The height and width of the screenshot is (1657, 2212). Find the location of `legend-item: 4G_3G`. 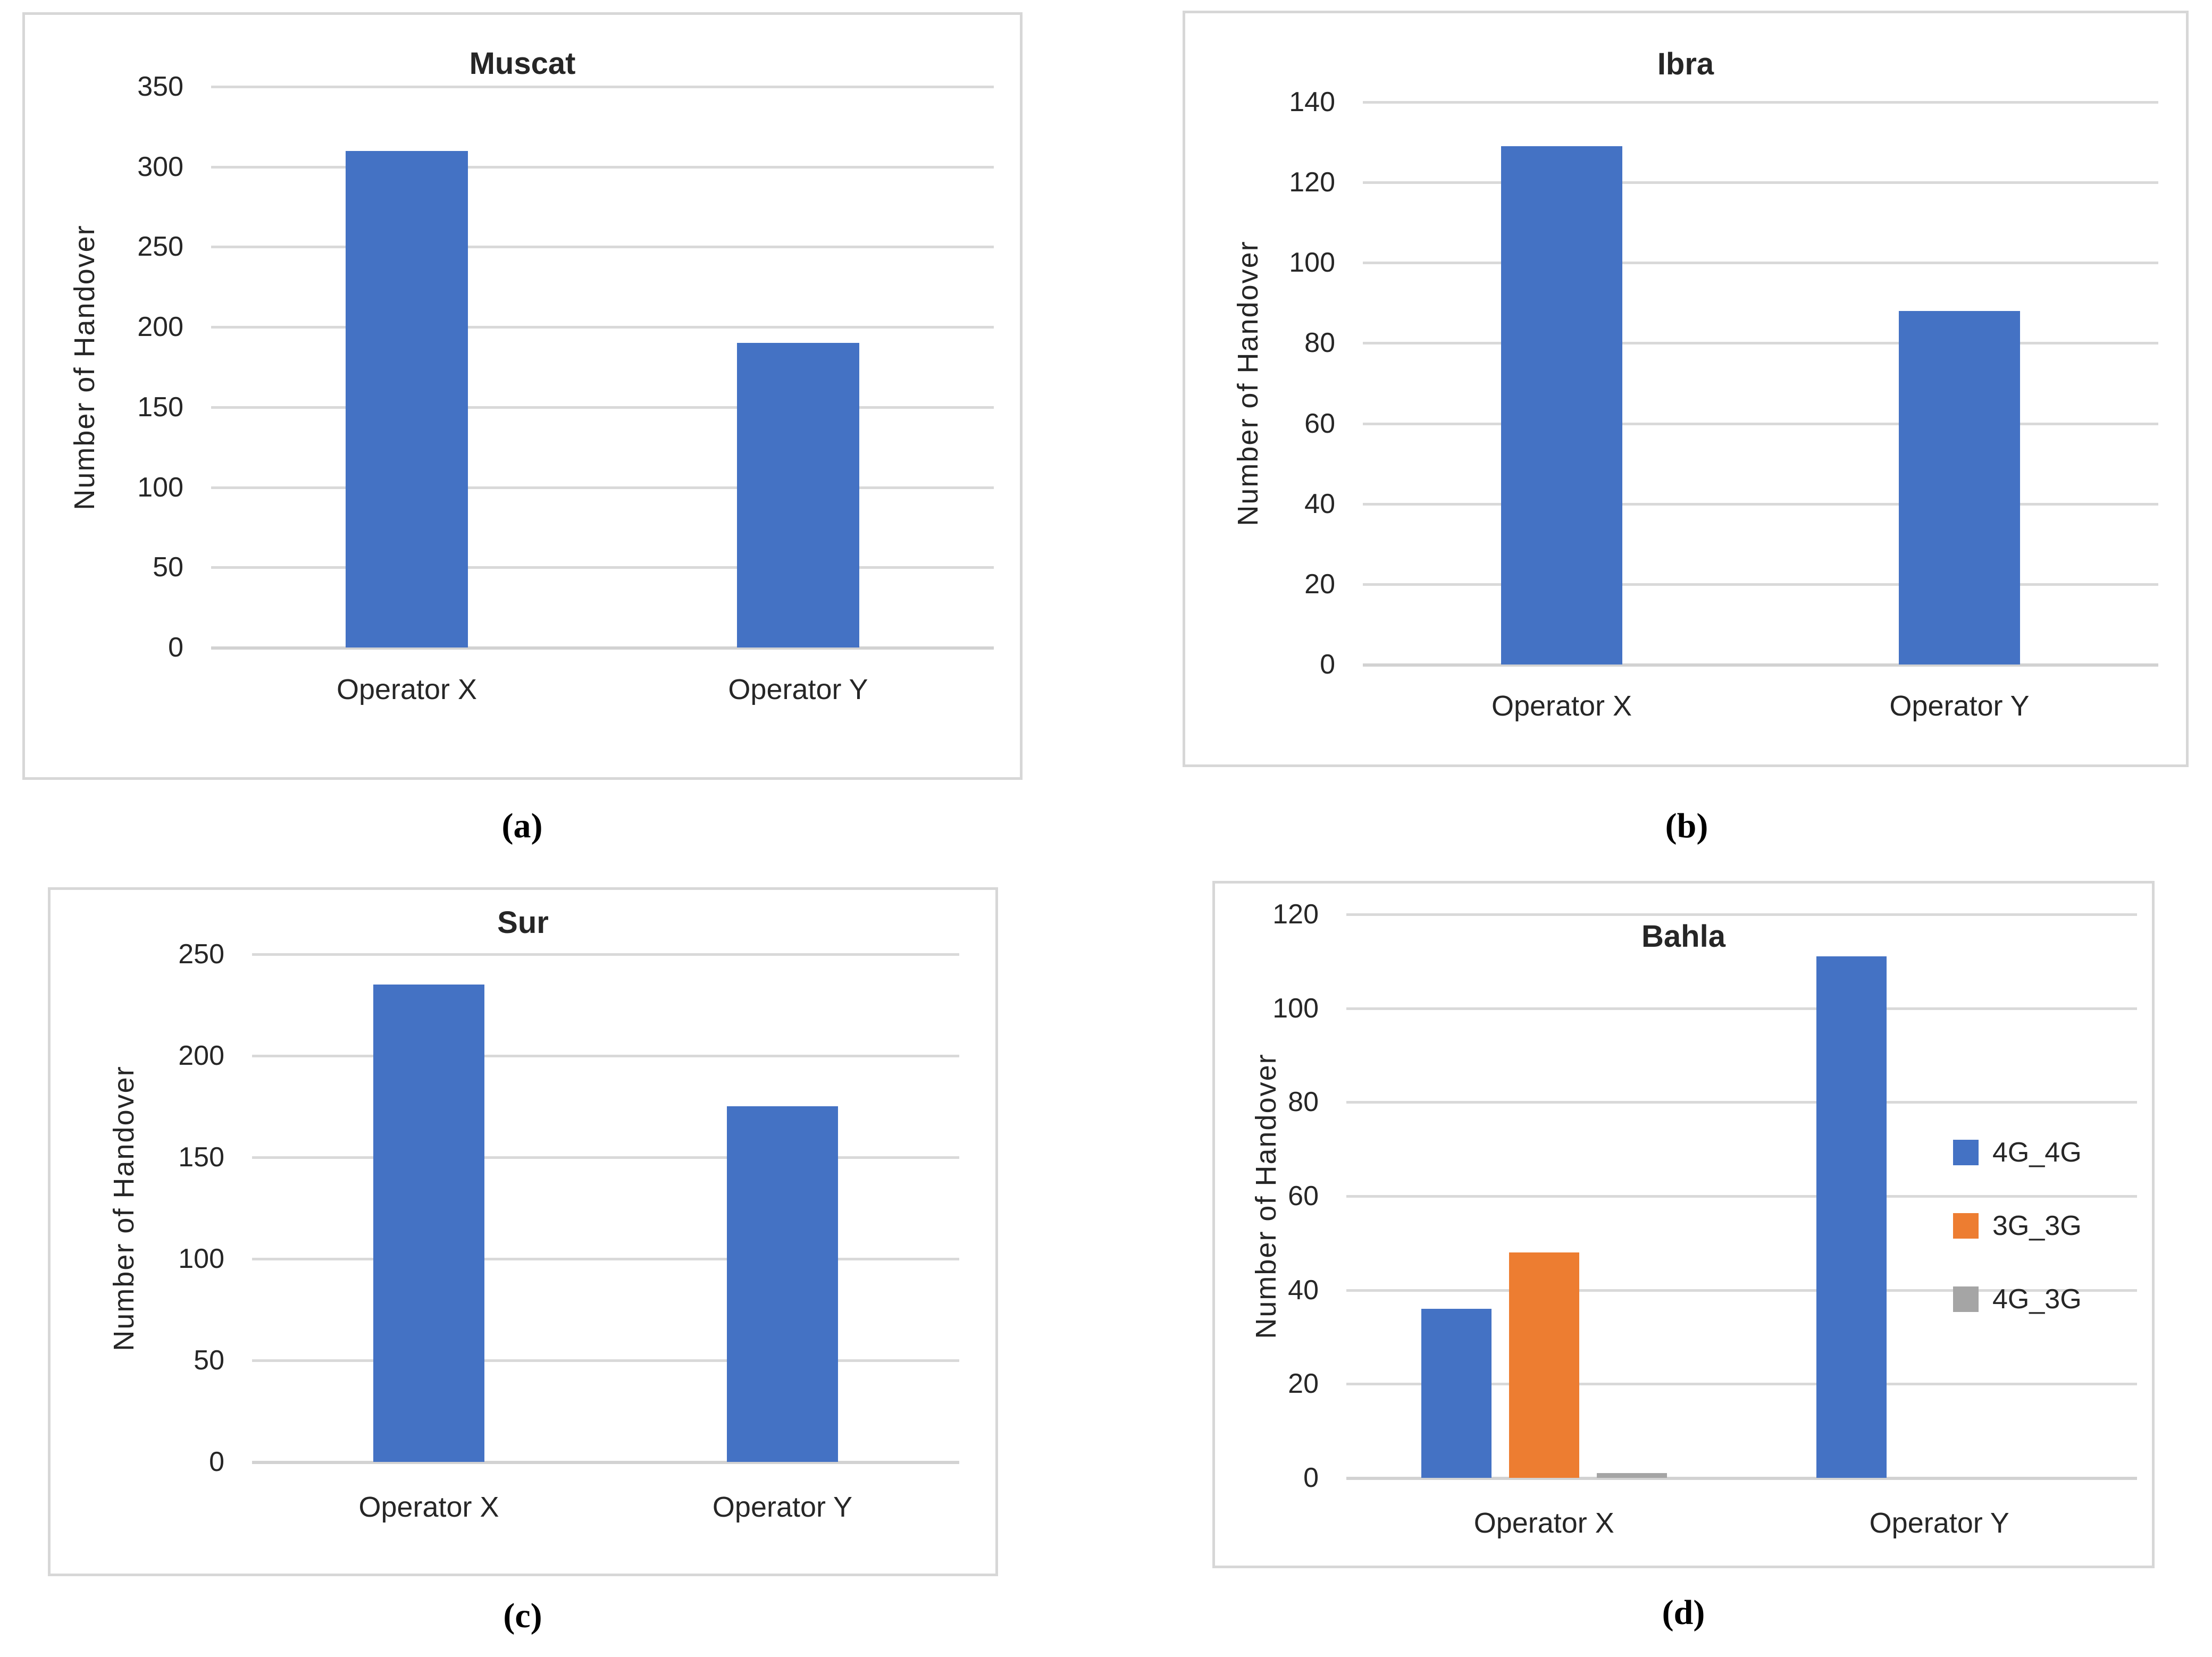

legend-item: 4G_3G is located at coordinates (2017, 1299).